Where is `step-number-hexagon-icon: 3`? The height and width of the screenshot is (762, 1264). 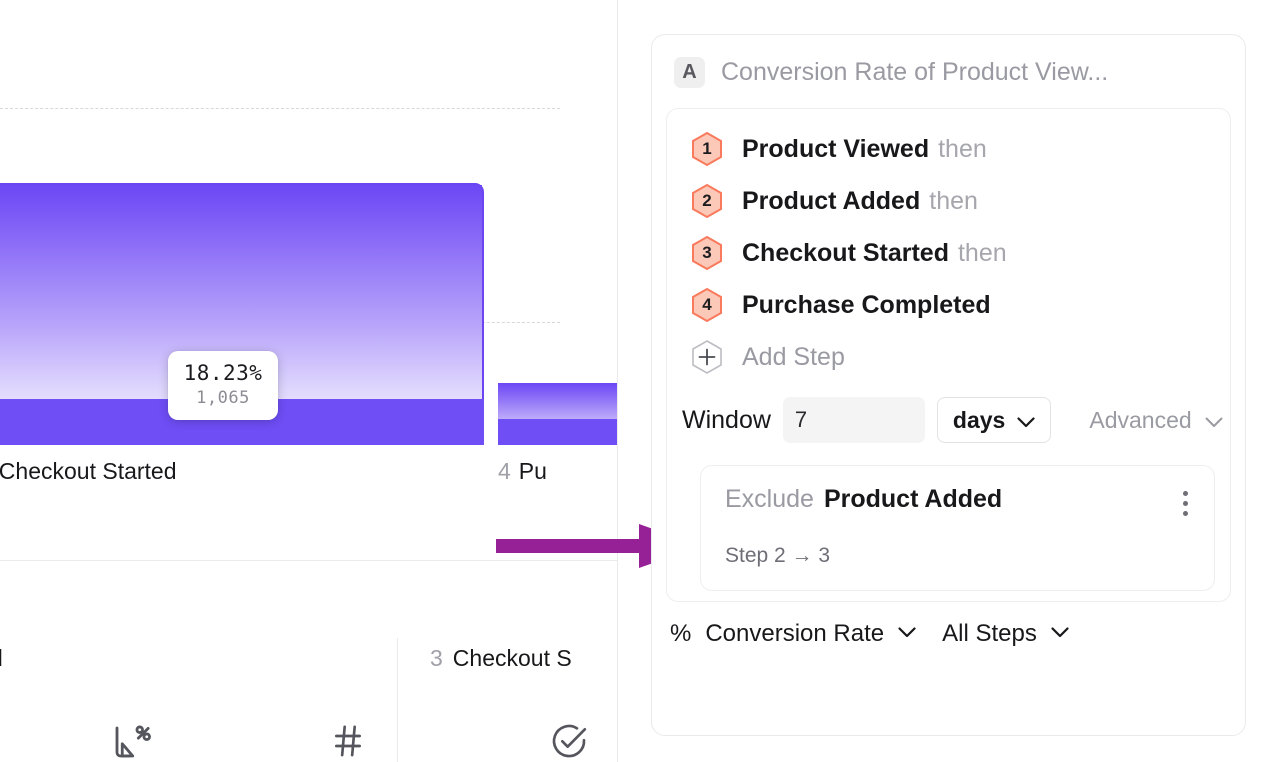 step-number-hexagon-icon: 3 is located at coordinates (707, 253).